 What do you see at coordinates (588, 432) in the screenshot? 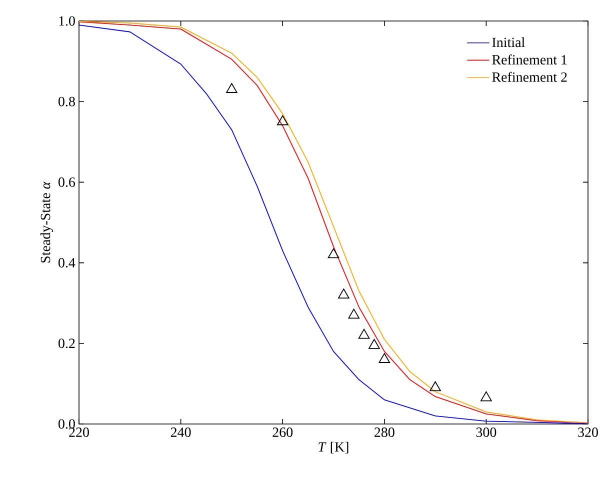
I see `x-tick-label: 320` at bounding box center [588, 432].